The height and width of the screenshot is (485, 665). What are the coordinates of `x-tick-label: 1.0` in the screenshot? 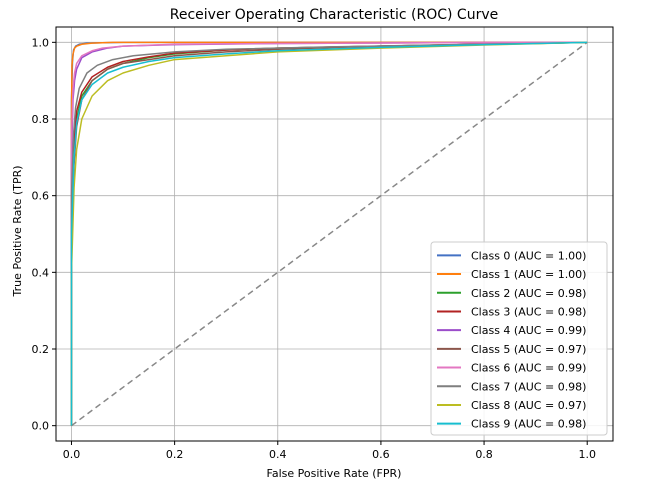 It's located at (587, 454).